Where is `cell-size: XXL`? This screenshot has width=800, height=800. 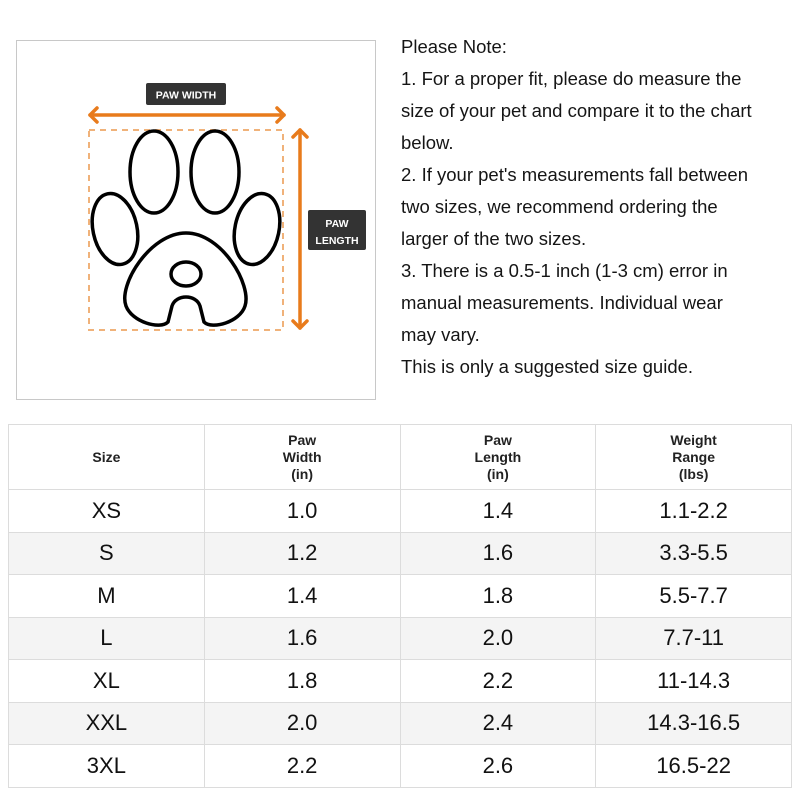
cell-size: XXL is located at coordinates (106, 723).